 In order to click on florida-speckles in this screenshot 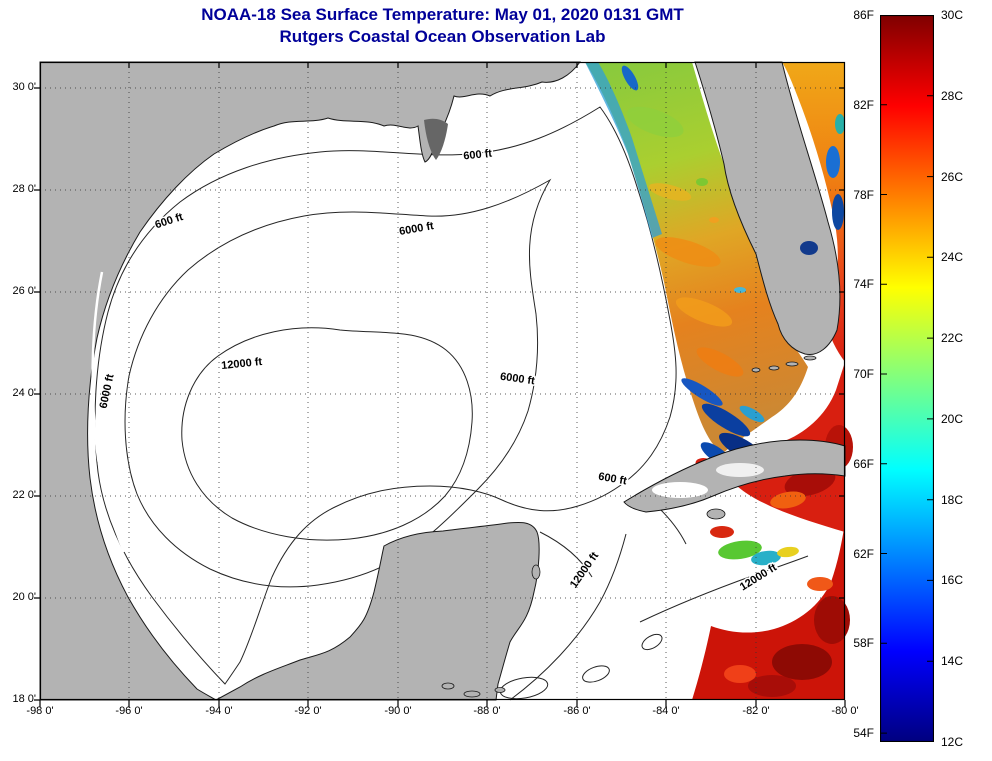, I will do `click(757, 235)`.